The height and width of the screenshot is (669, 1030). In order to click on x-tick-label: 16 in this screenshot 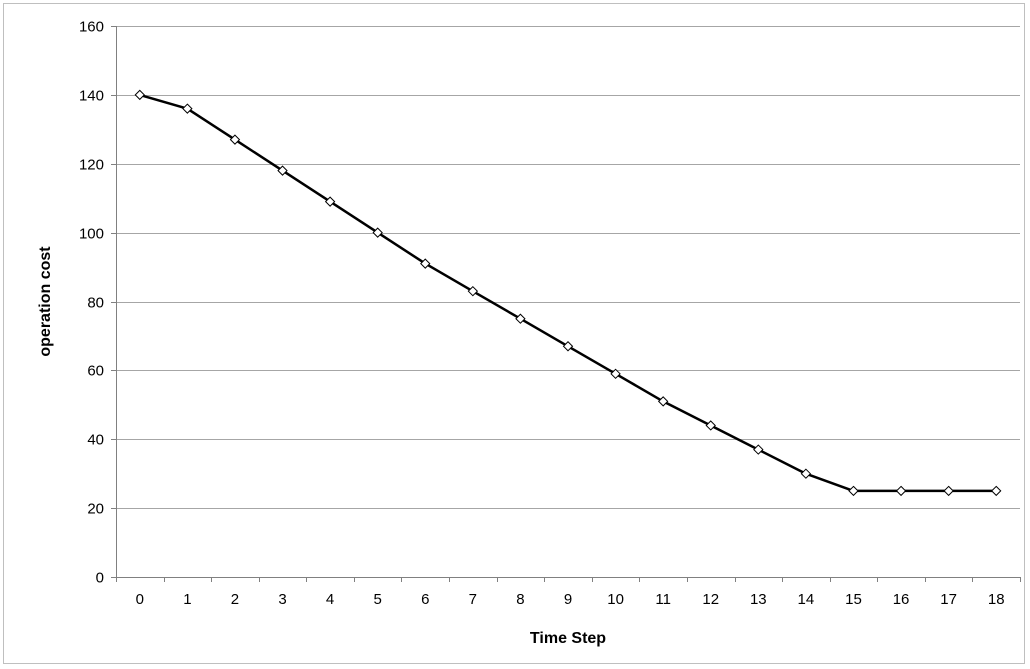, I will do `click(901, 599)`.